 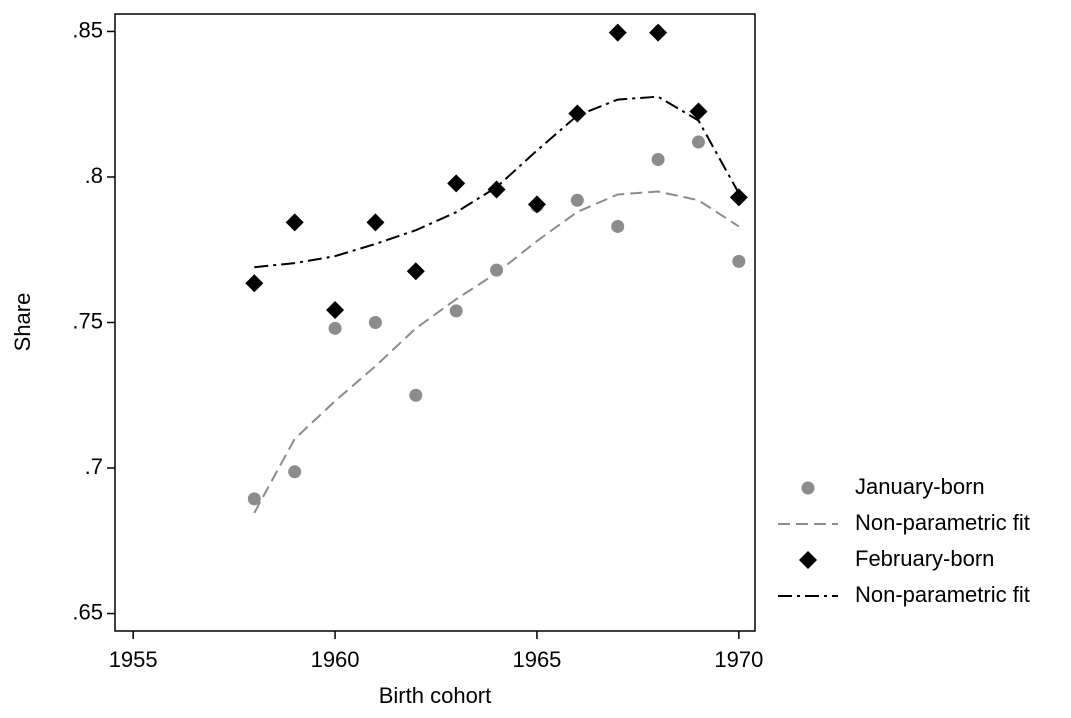 I want to click on x-tick-label: 1955, so click(x=133, y=659).